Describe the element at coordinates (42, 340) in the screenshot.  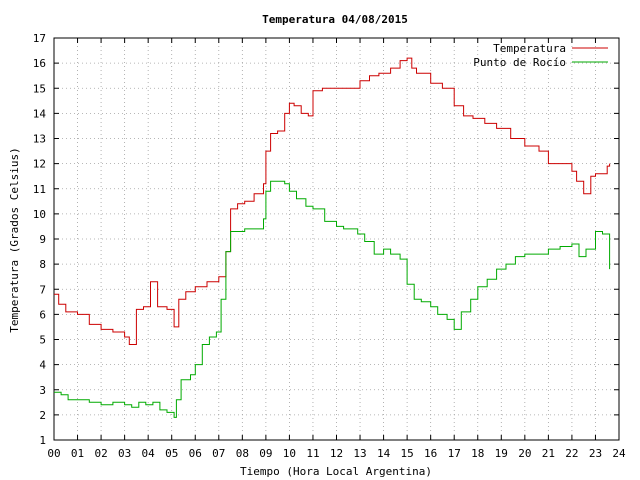
I see `y-tick-label: 5` at that location.